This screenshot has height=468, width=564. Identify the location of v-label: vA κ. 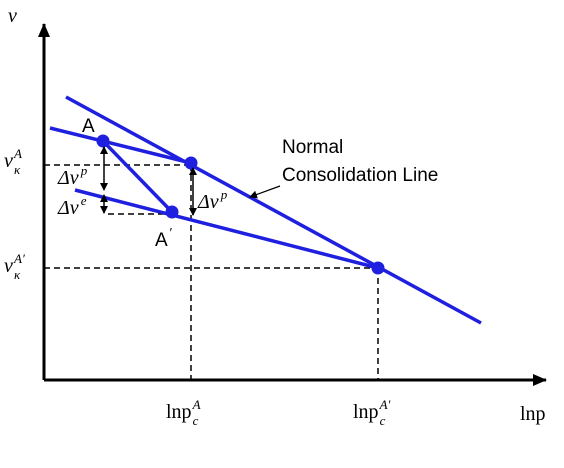
(13, 161).